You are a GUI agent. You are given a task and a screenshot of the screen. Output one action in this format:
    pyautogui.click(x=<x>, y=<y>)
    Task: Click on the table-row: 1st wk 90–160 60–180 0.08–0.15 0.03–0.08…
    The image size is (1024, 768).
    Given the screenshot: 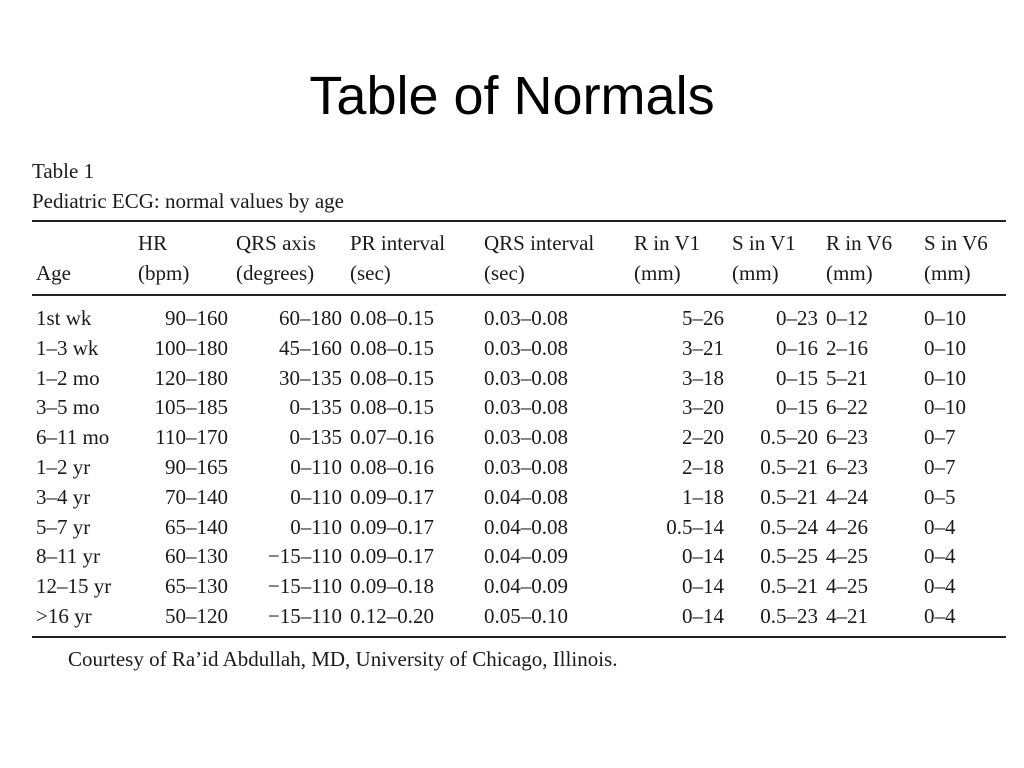 What is the action you would take?
    pyautogui.click(x=519, y=314)
    